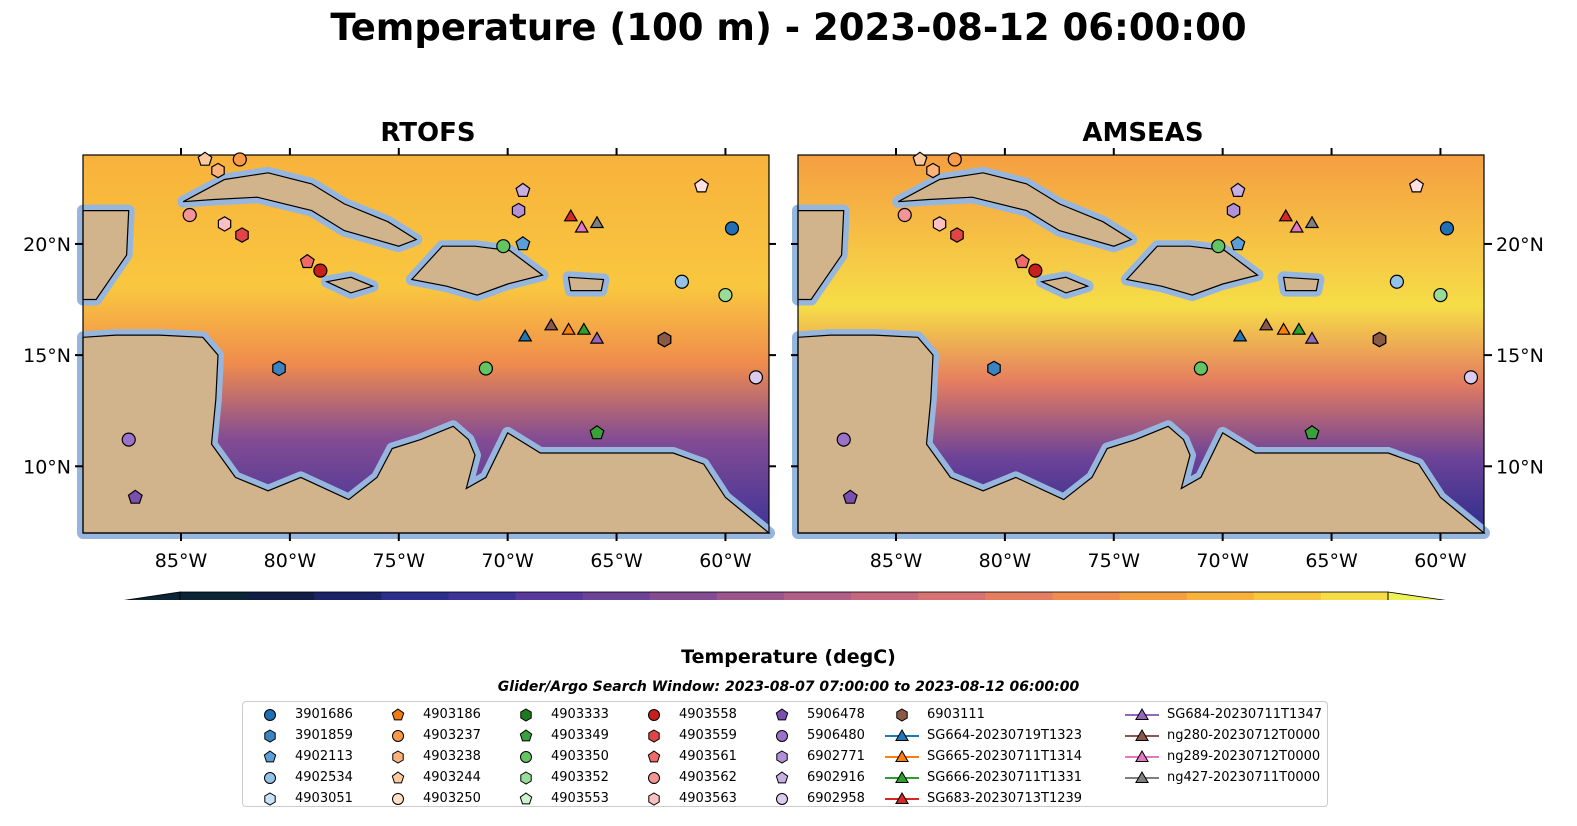  I want to click on legend-item: SG664-20230719T1323, so click(982, 735).